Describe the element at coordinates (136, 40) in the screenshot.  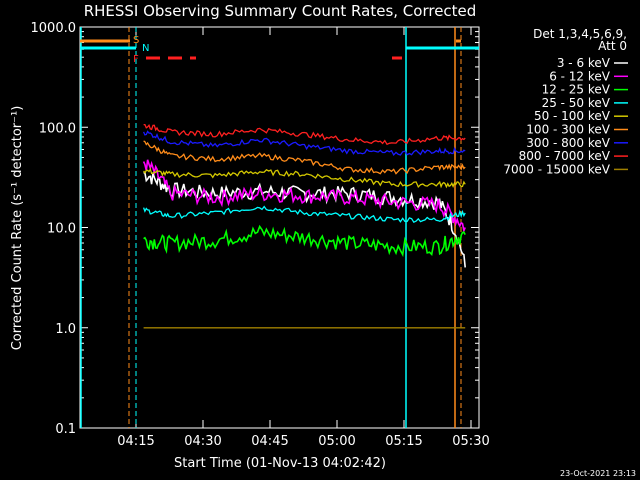
I see `saa-flag-label: S` at that location.